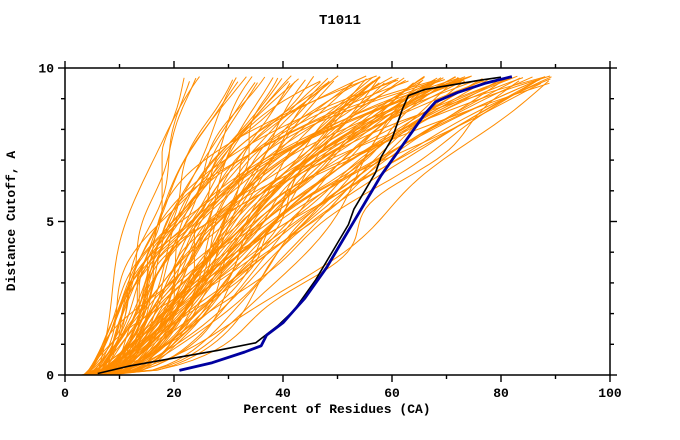 The image size is (680, 440). What do you see at coordinates (50, 222) in the screenshot?
I see `y-tick-label: 5` at bounding box center [50, 222].